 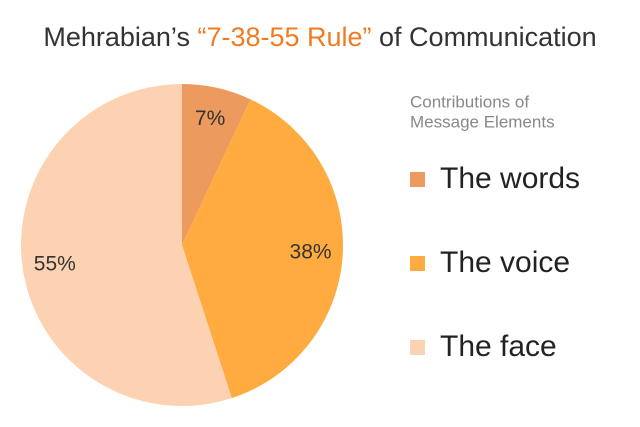 I want to click on title-part: Mehrabian’s, so click(x=120, y=37).